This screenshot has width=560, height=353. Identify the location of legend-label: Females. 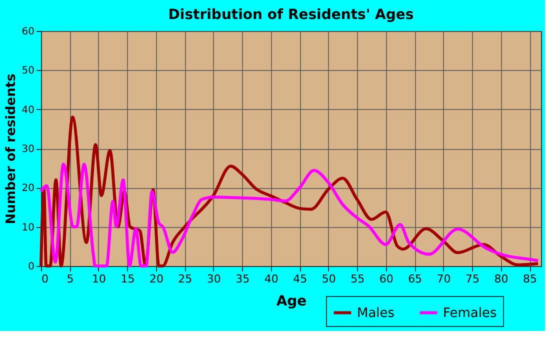
(470, 313).